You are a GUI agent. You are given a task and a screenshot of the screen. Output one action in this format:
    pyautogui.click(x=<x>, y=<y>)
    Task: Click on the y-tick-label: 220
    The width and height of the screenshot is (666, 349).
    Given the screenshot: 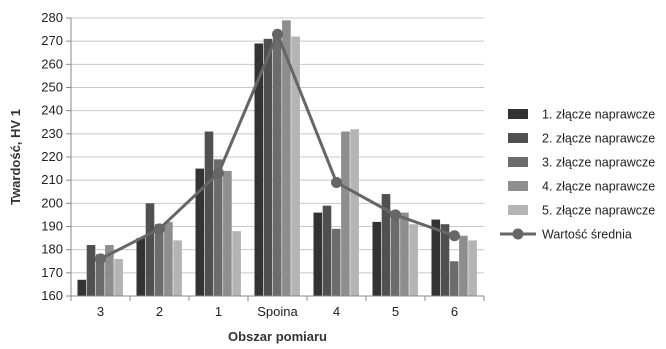 What is the action you would take?
    pyautogui.click(x=52, y=156)
    